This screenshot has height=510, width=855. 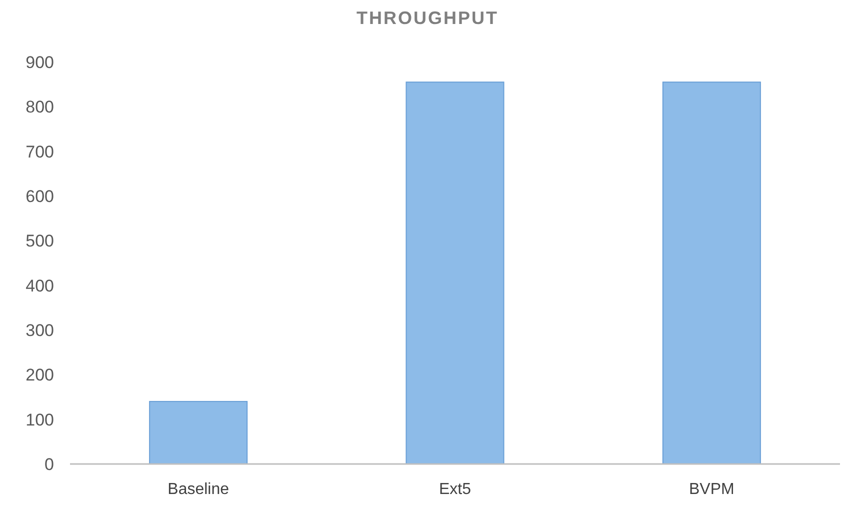 What do you see at coordinates (40, 62) in the screenshot?
I see `y-tick-label: 900` at bounding box center [40, 62].